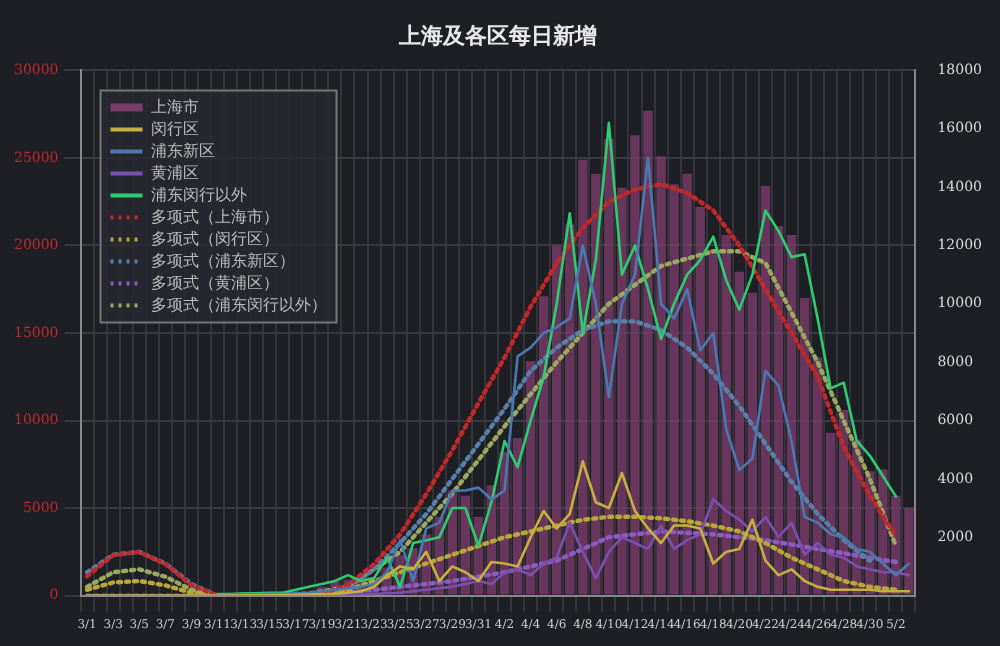  Describe the element at coordinates (174, 128) in the screenshot. I see `legend-label: 闵行区` at that location.